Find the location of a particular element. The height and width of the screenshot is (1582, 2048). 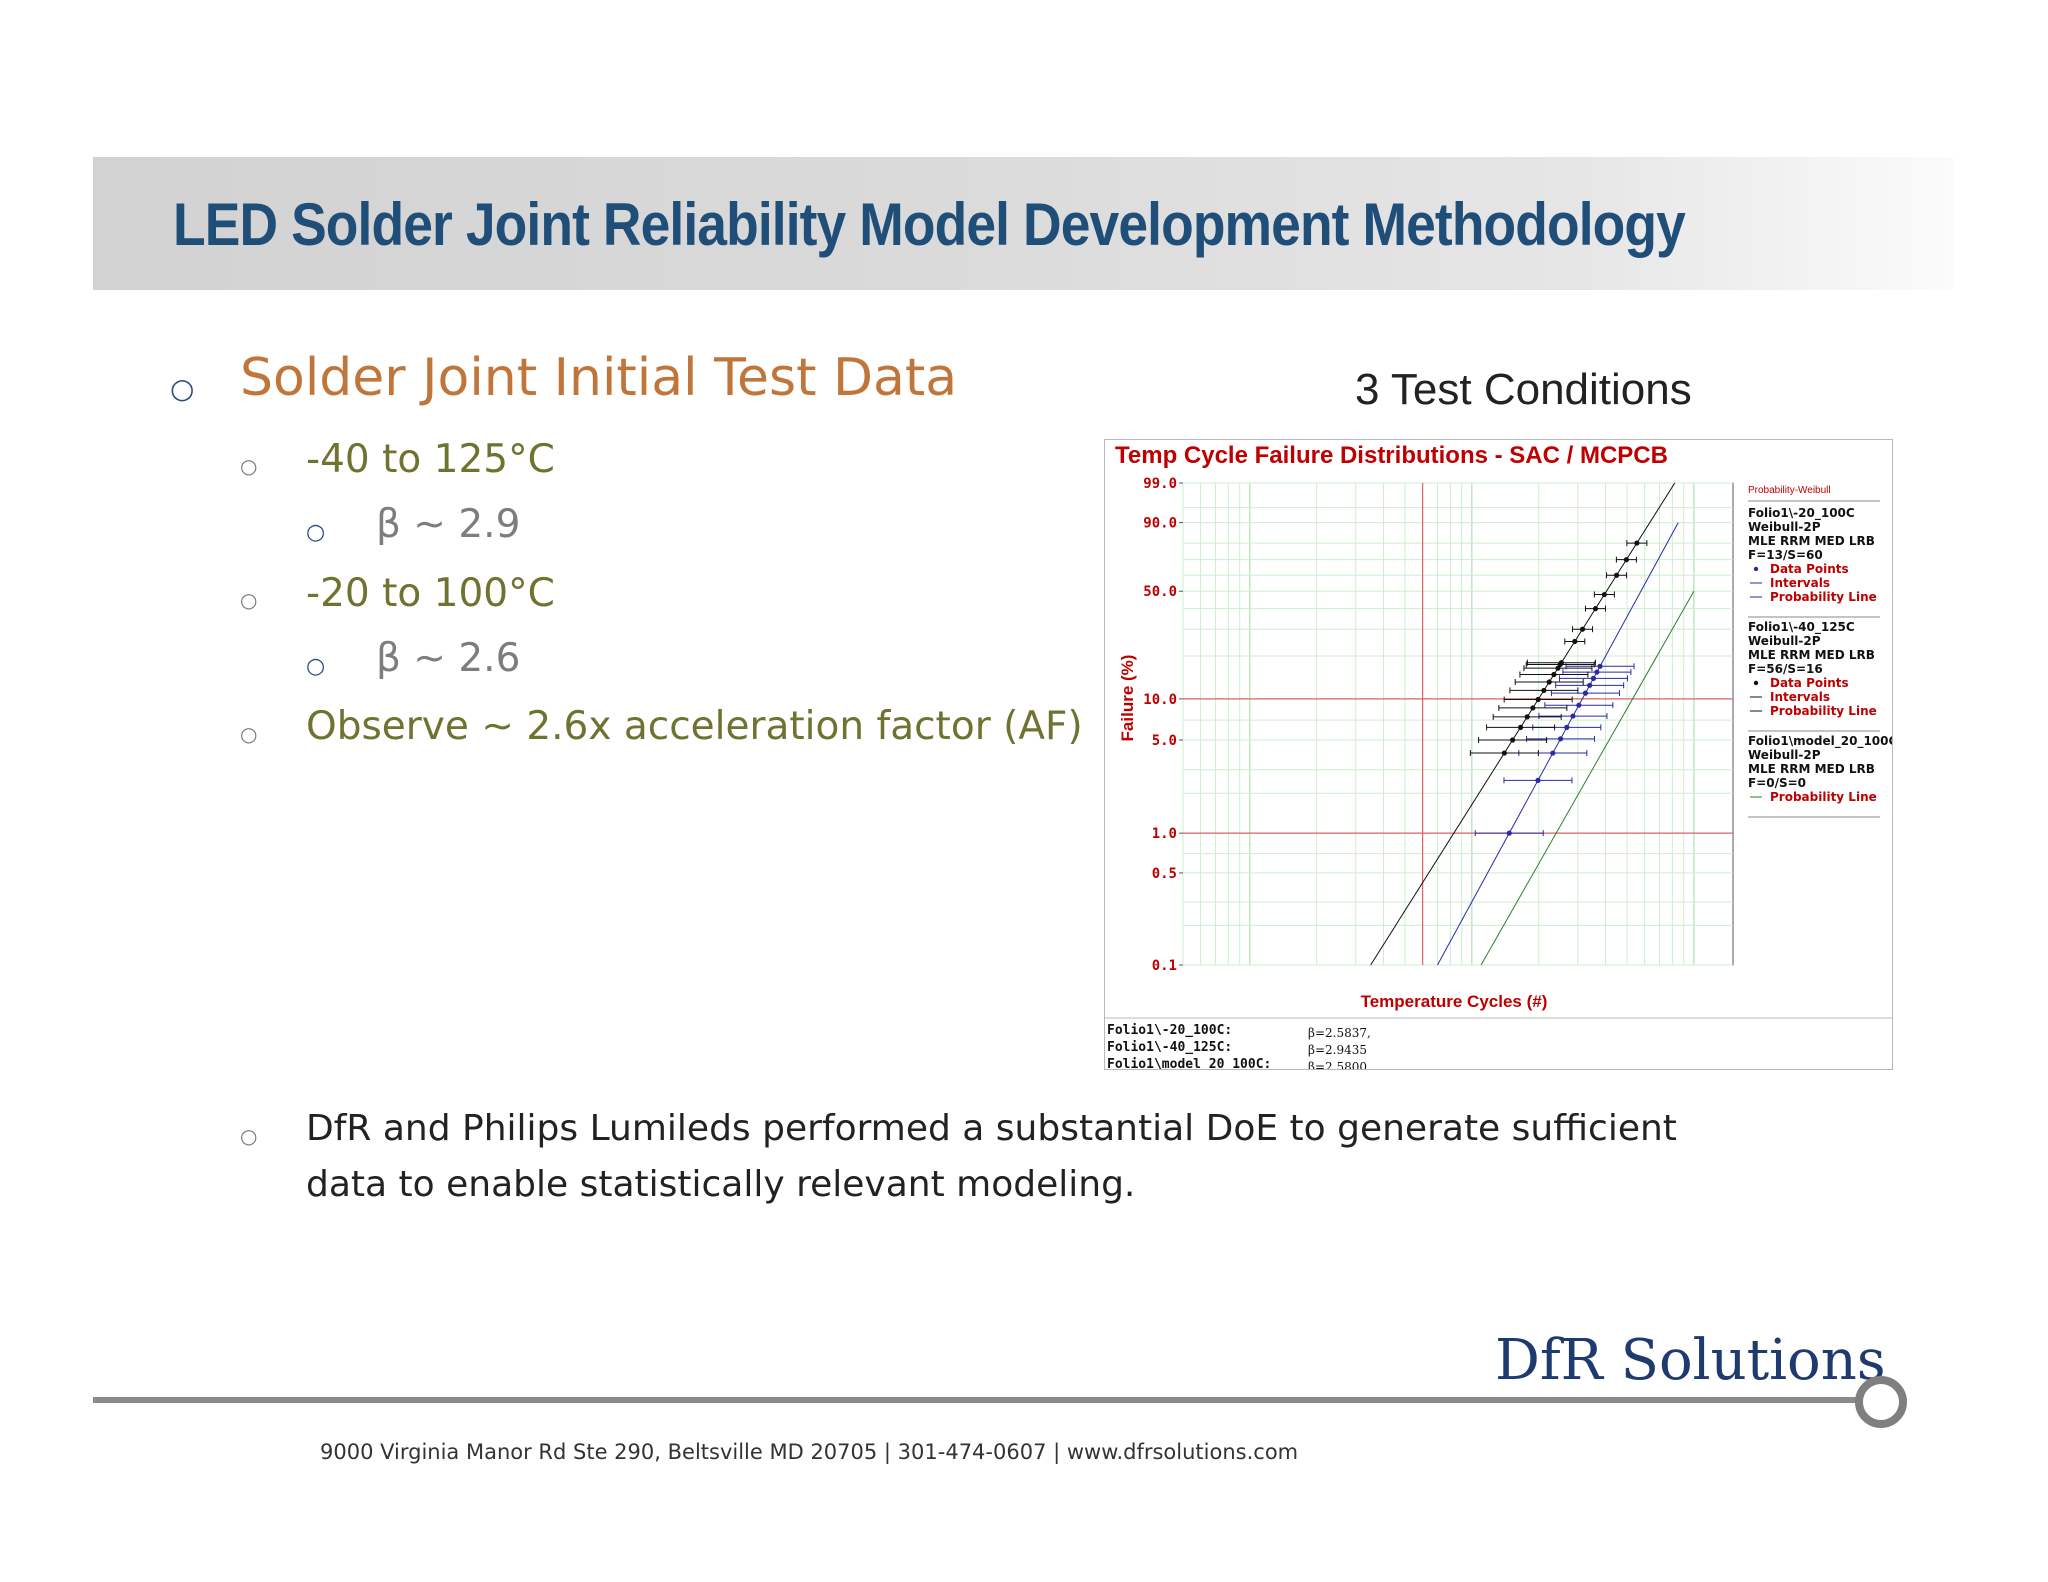

legend-meta: Folio1\-40_125C is located at coordinates (1801, 627).